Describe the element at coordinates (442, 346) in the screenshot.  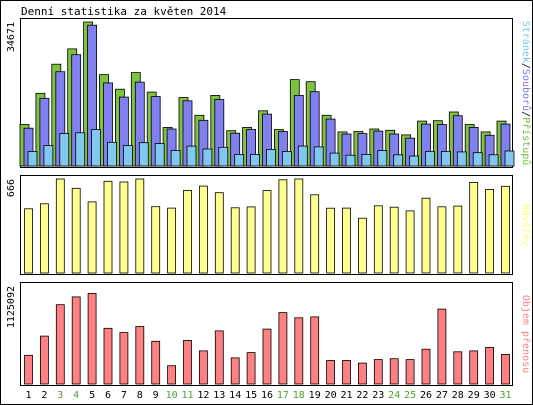
I see `bar-kbytes-objem-přenosu-day-27` at that location.